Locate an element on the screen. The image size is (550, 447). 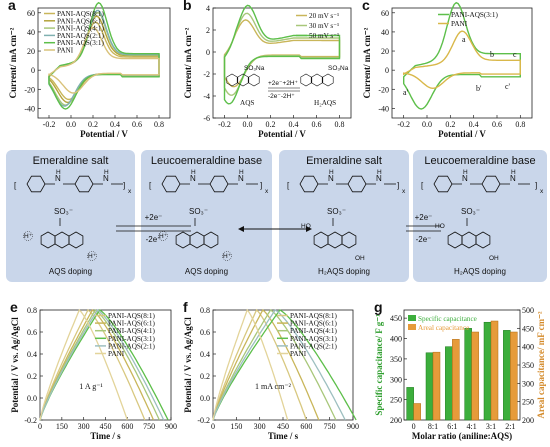
x-tick-label: 6:1 is located at coordinates (452, 426).